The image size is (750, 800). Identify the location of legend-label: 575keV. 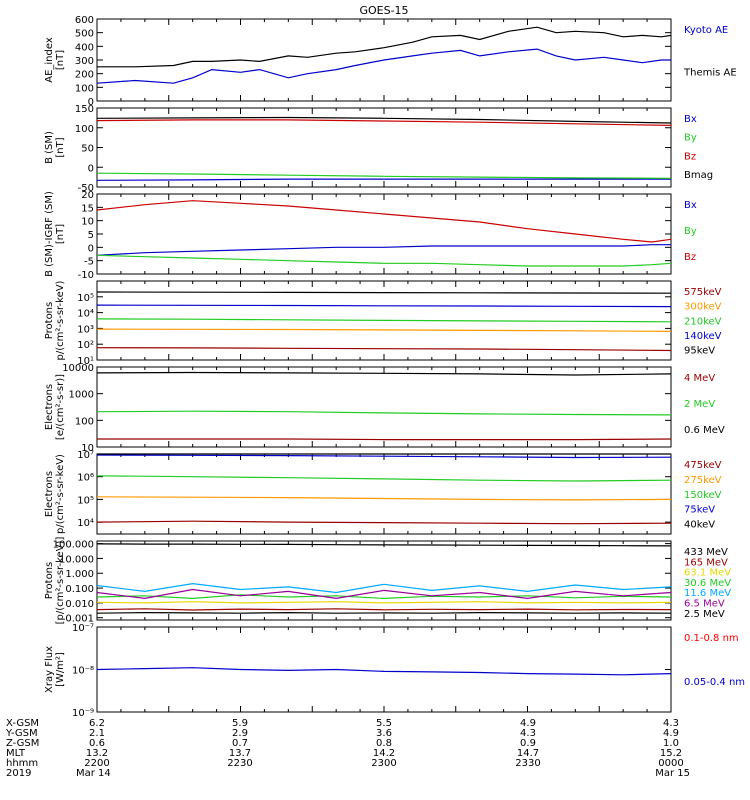
(703, 292).